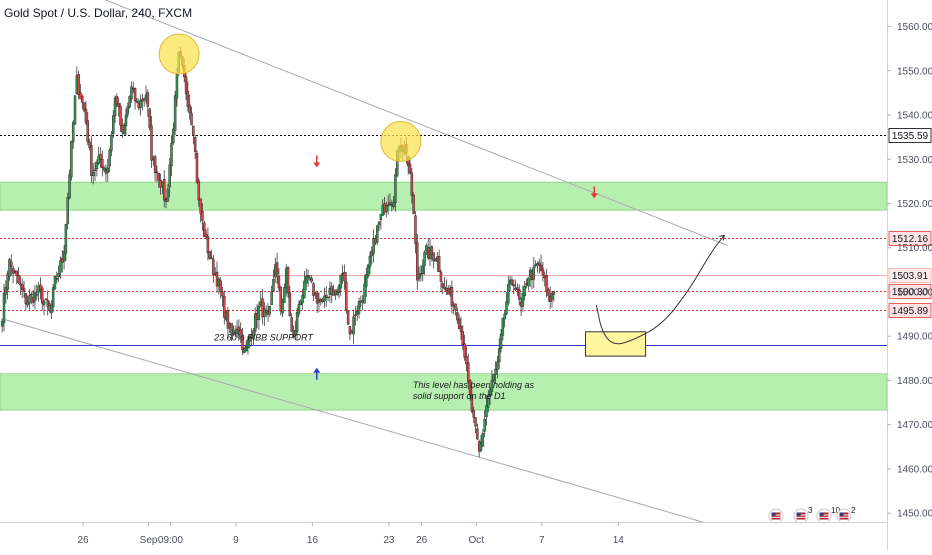 The image size is (932, 555). Describe the element at coordinates (914, 425) in the screenshot. I see `y-tick-label: 1470.00` at that location.